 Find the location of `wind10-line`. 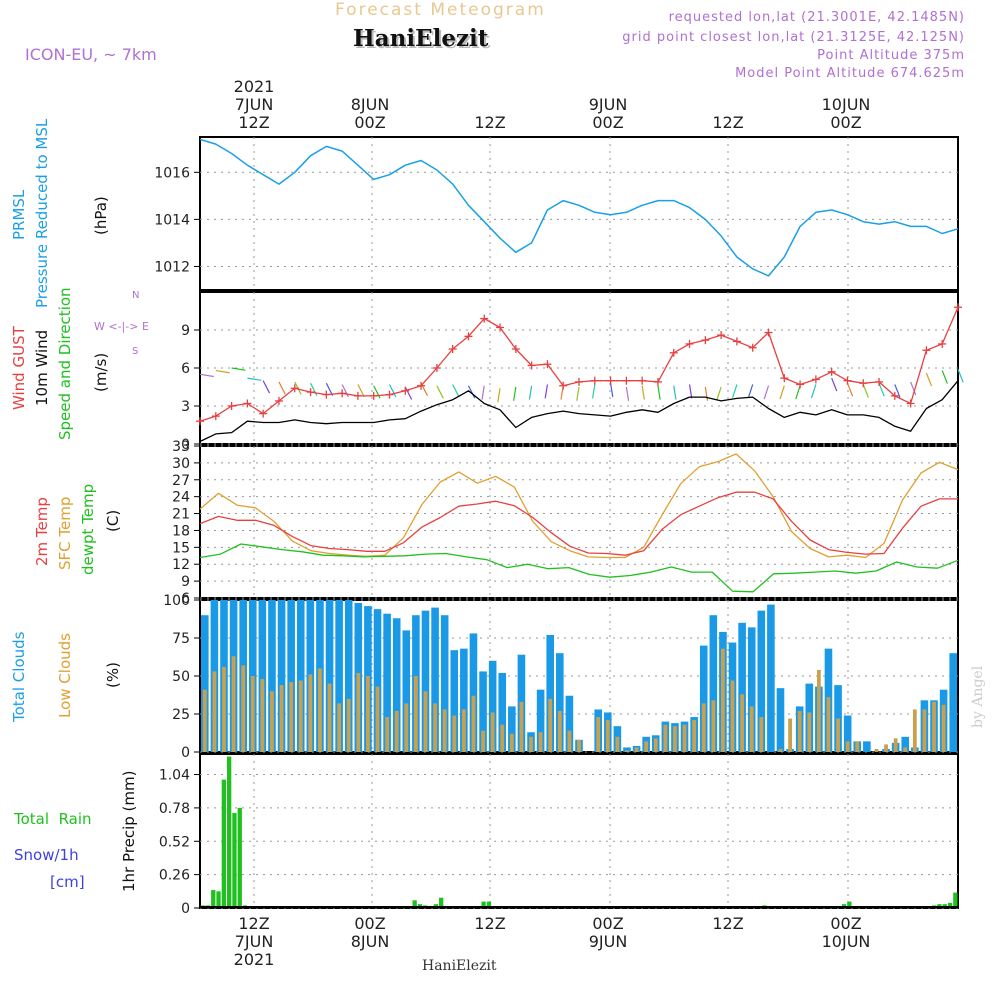

wind10-line is located at coordinates (579, 411).